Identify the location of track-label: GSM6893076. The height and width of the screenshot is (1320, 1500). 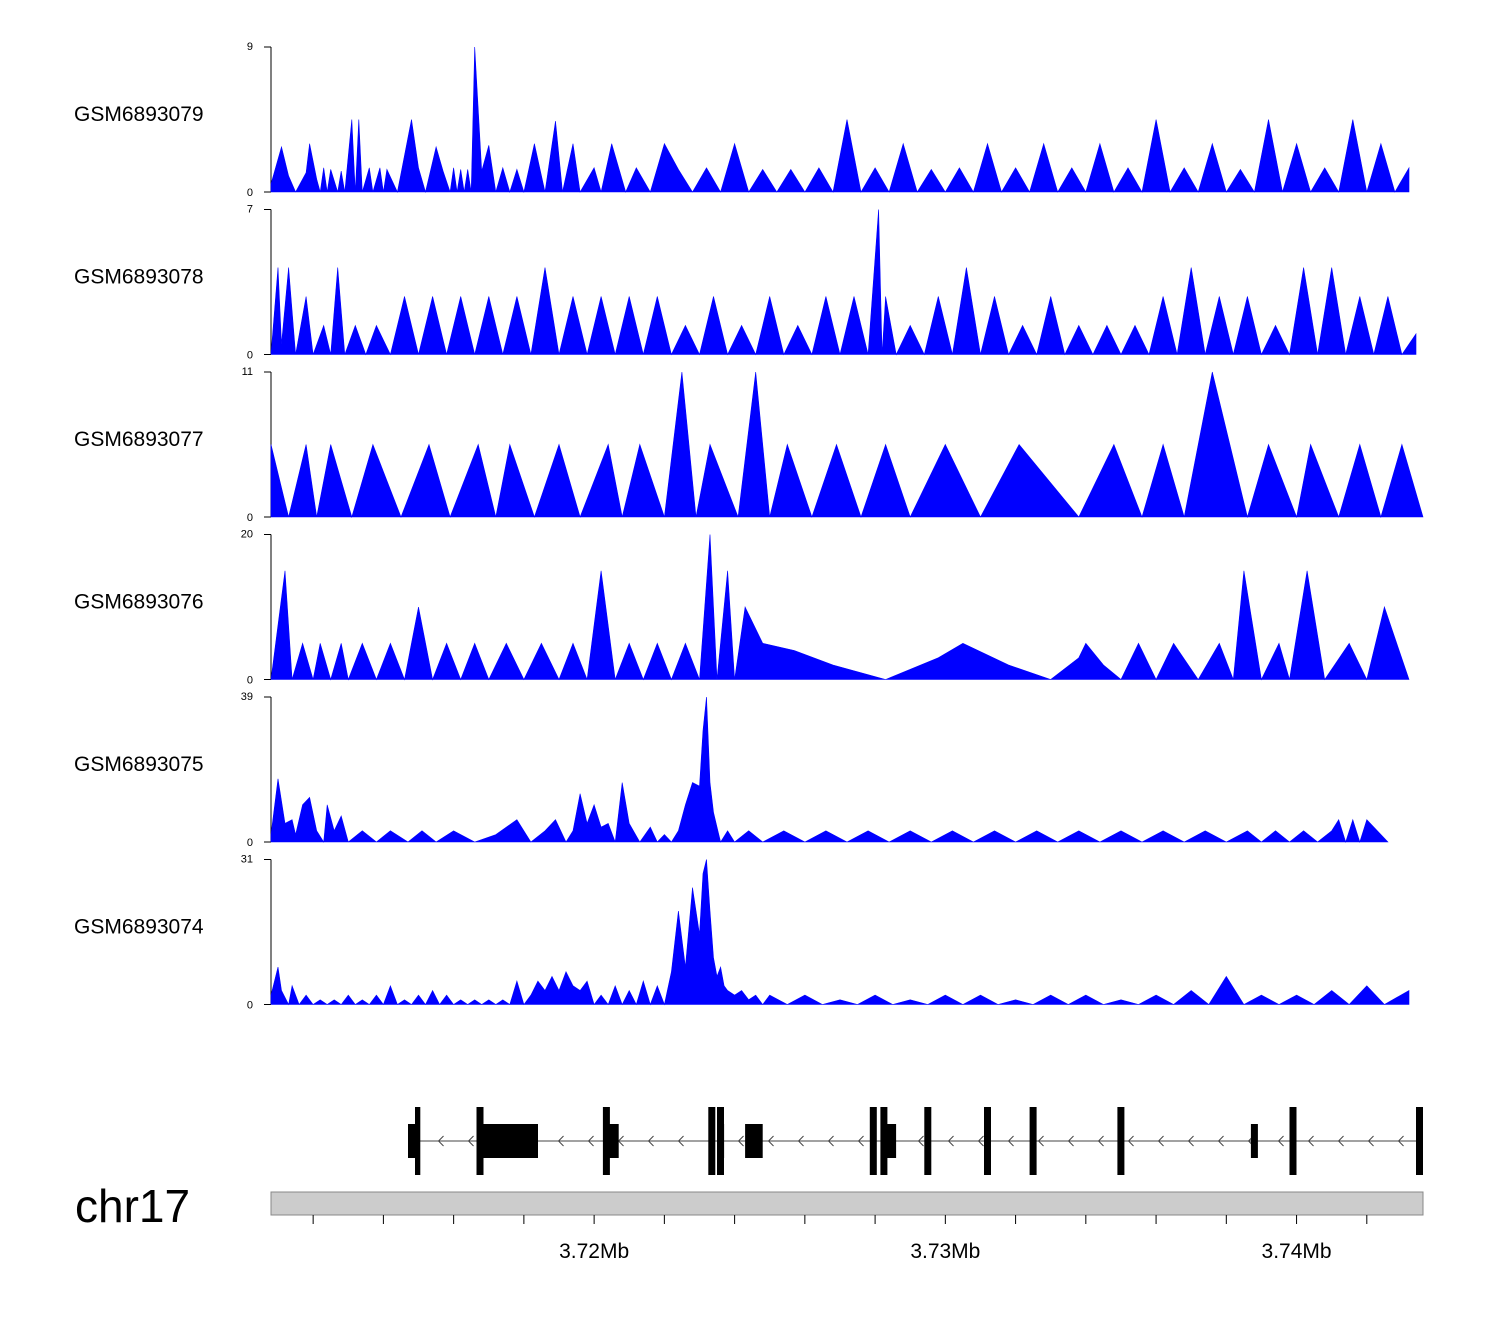
(139, 602).